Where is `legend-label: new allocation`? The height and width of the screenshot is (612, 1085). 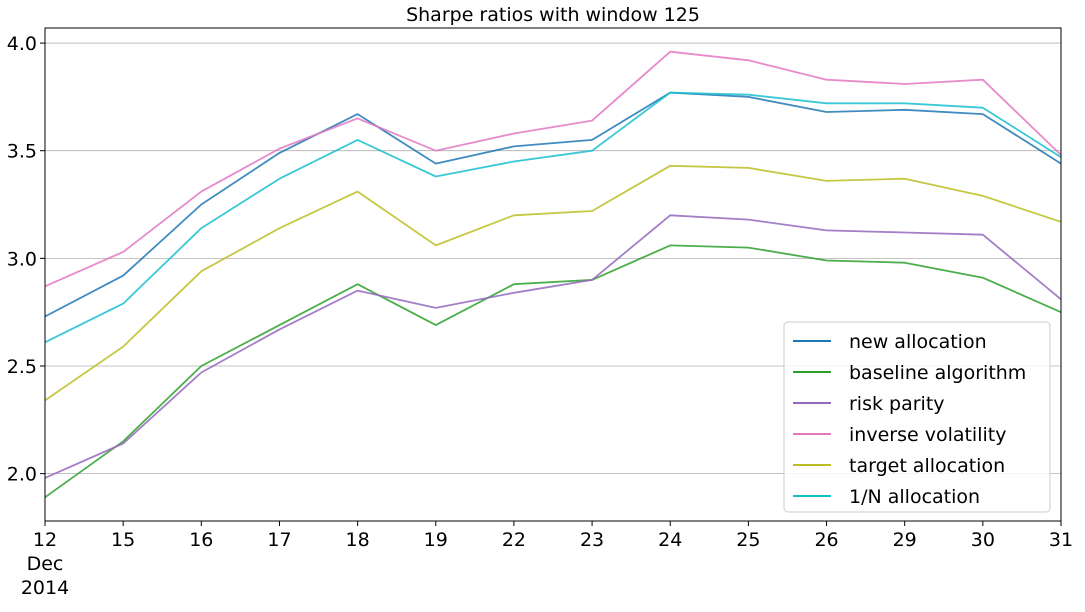 legend-label: new allocation is located at coordinates (918, 342).